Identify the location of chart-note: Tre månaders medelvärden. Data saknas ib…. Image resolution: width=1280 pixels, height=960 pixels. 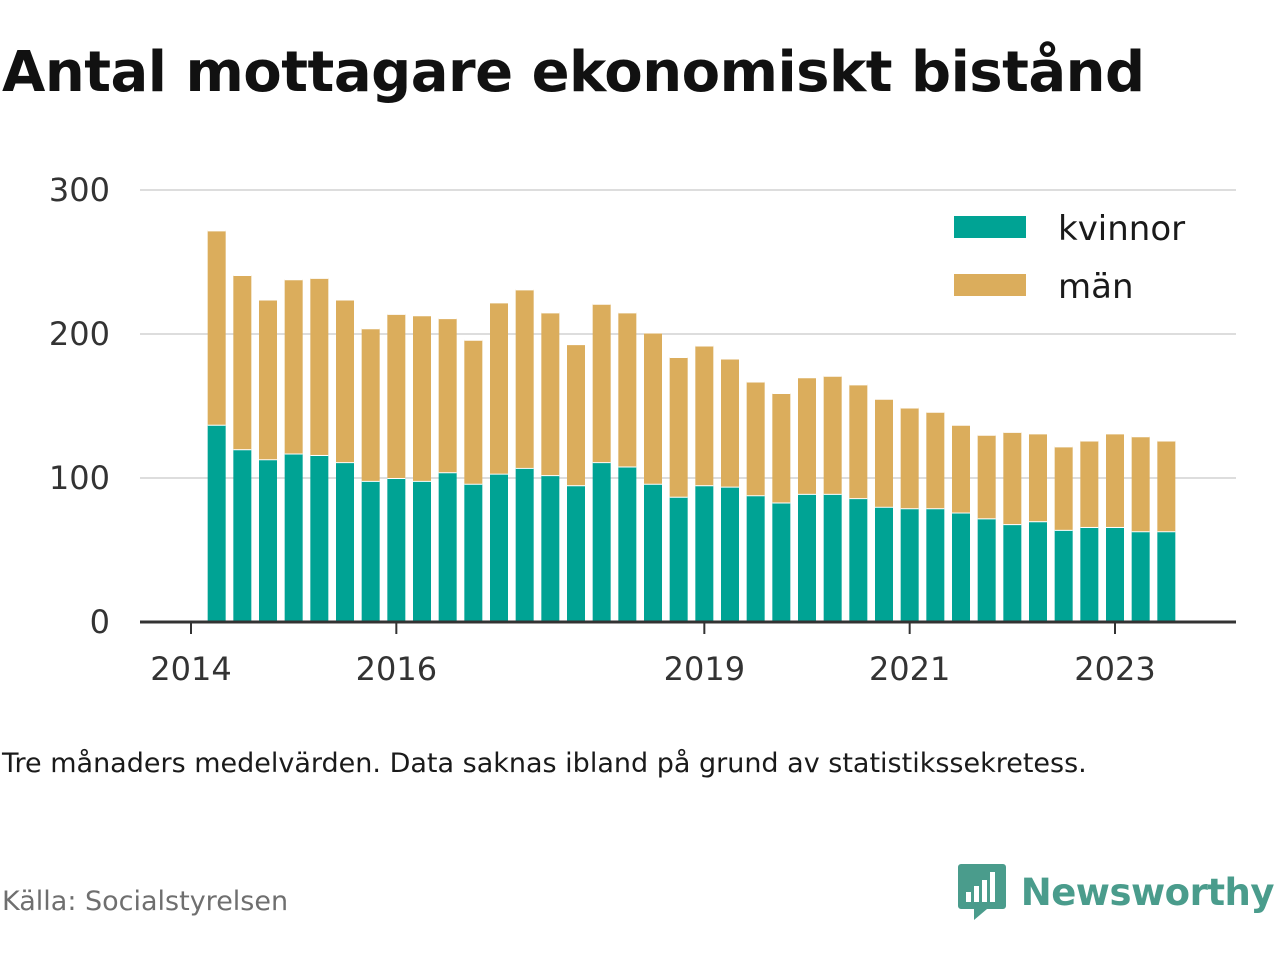
(544, 763).